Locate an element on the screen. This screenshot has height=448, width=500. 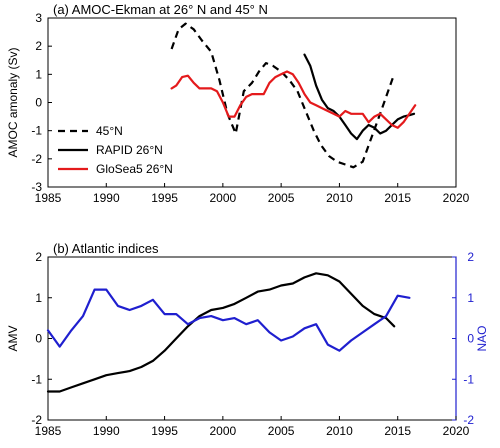
panel-a-x-tick-label: 1990 is located at coordinates (106, 198).